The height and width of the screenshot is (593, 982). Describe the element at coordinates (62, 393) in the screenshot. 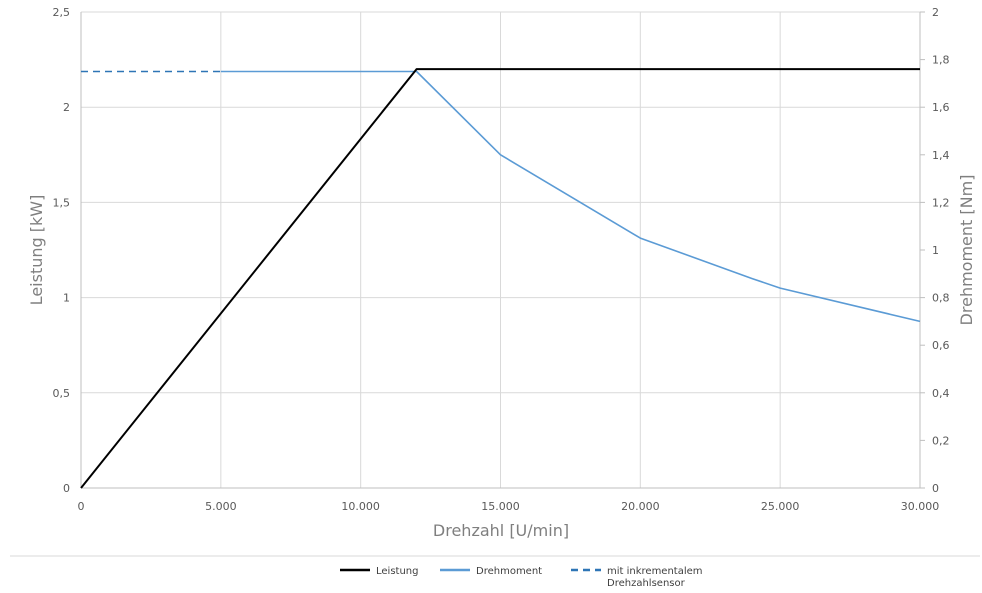

I see `y-left-tick-label: 0,5` at that location.